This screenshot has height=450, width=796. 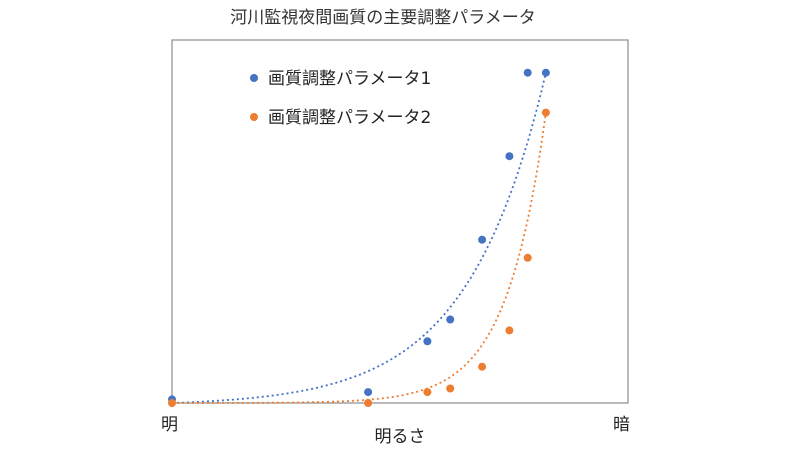 What do you see at coordinates (621, 425) in the screenshot?
I see `x-axis-right-label: 暗` at bounding box center [621, 425].